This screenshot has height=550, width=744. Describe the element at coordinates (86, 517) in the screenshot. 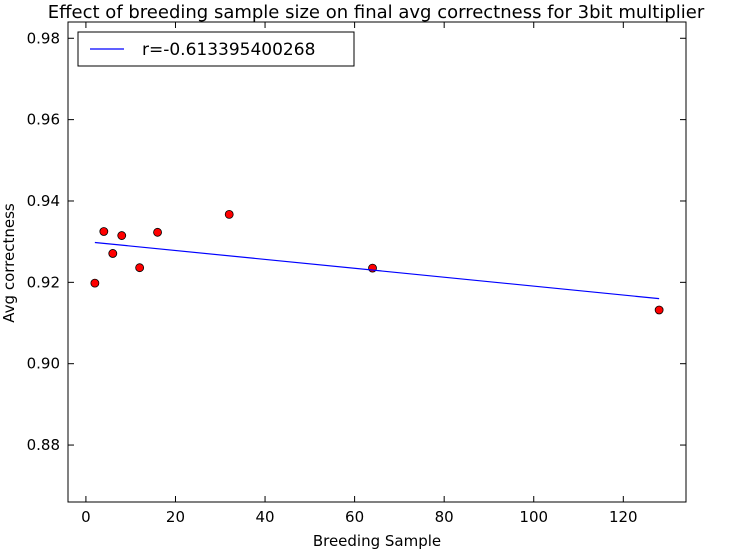

I see `x-tick-label: 0` at that location.